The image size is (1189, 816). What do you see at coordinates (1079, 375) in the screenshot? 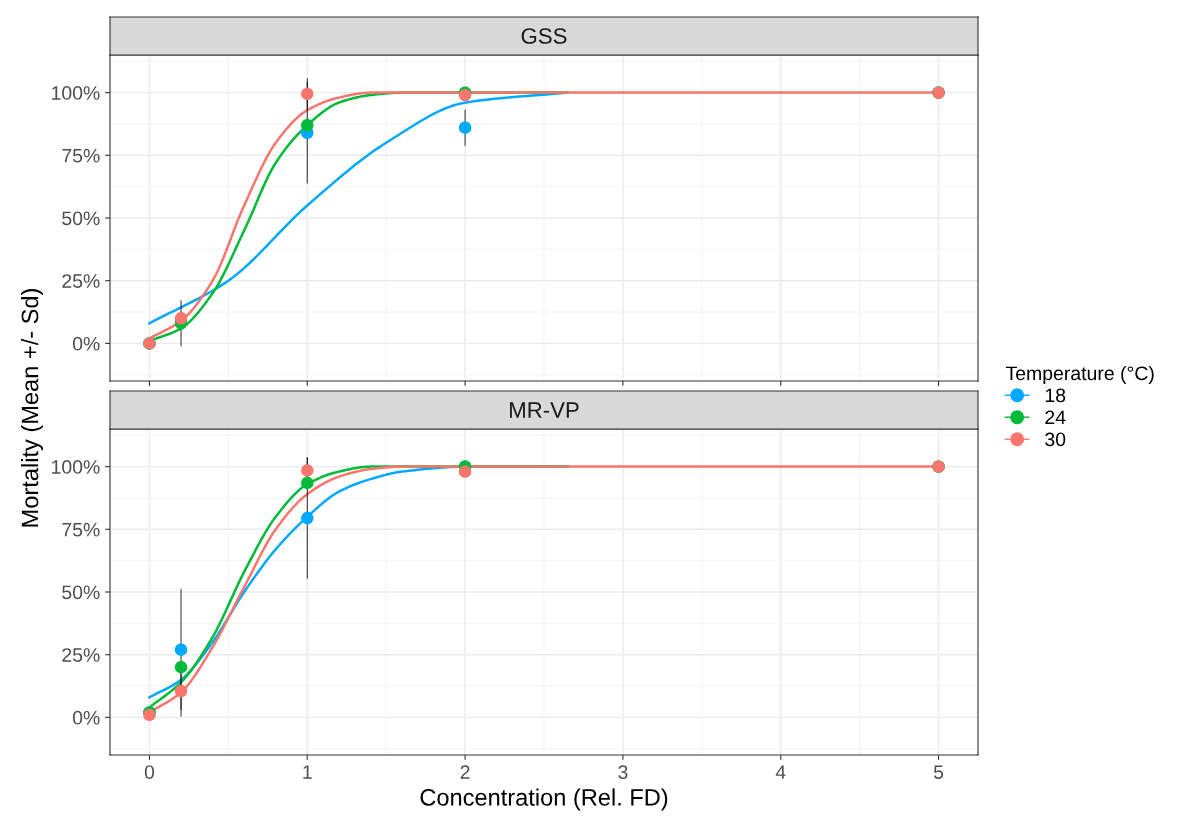
I see `legend-title: Temperature (°C)` at bounding box center [1079, 375].